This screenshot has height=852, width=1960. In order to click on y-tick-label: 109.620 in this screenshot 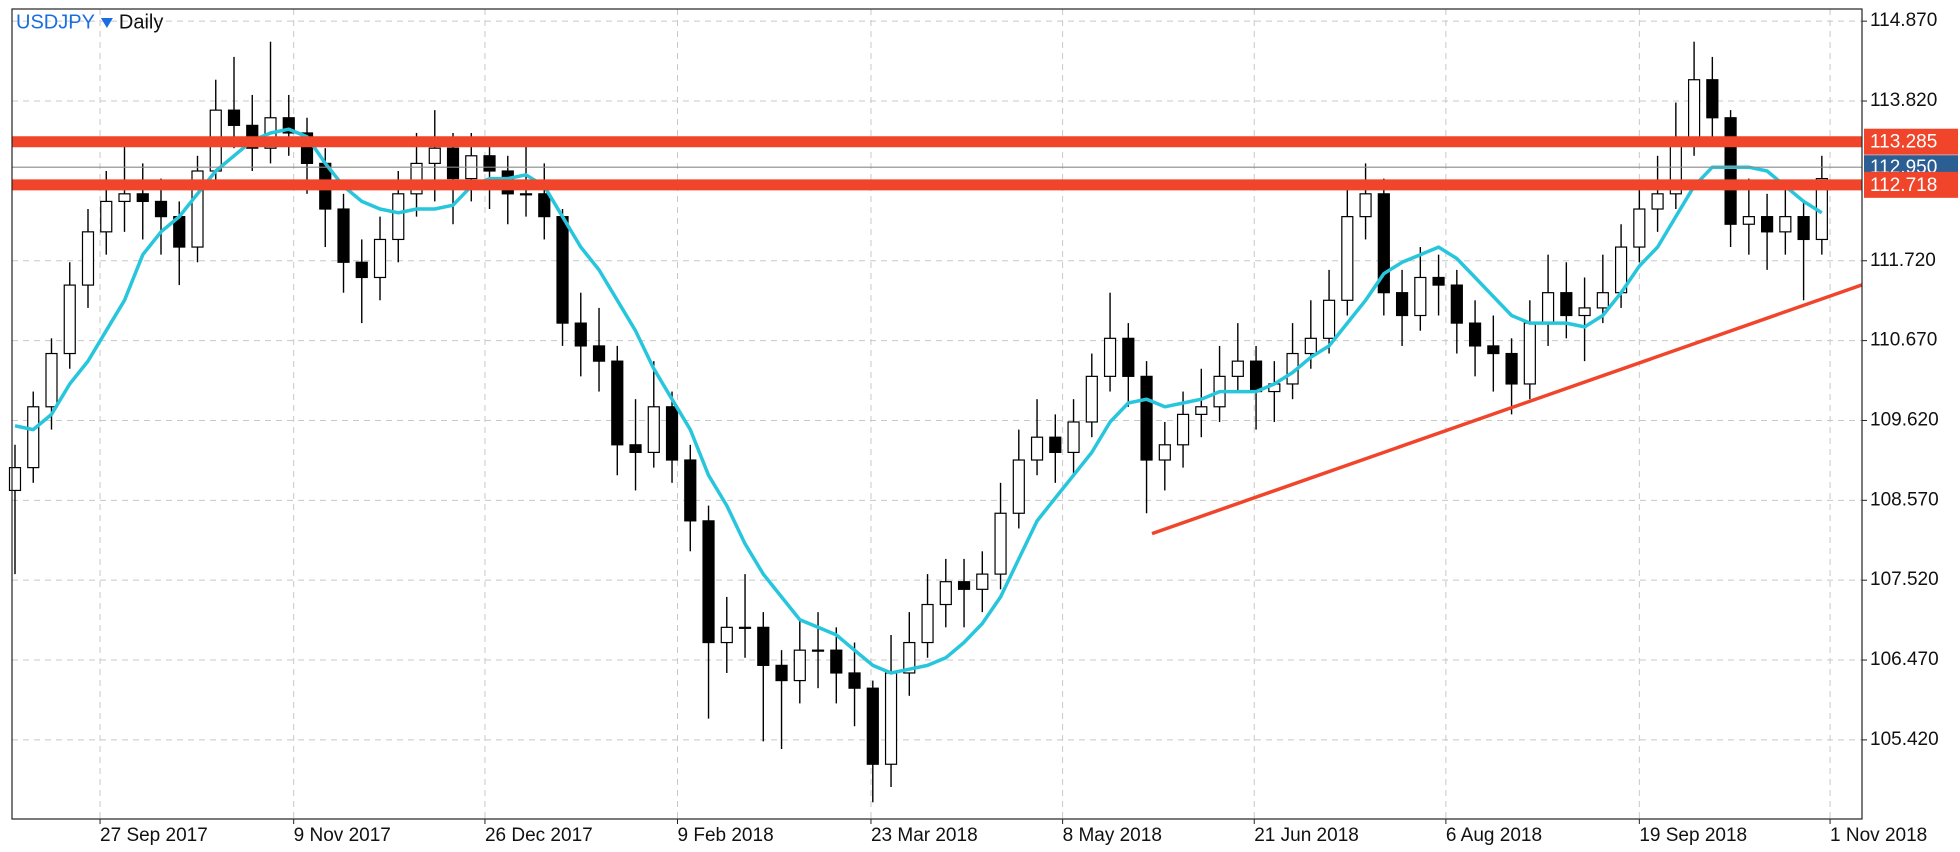, I will do `click(1904, 419)`.